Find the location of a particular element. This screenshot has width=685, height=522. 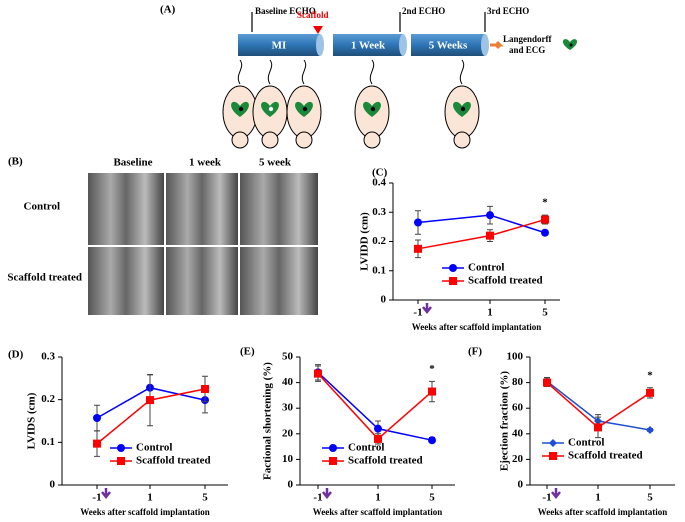

panel-label: (B) is located at coordinates (15, 162).